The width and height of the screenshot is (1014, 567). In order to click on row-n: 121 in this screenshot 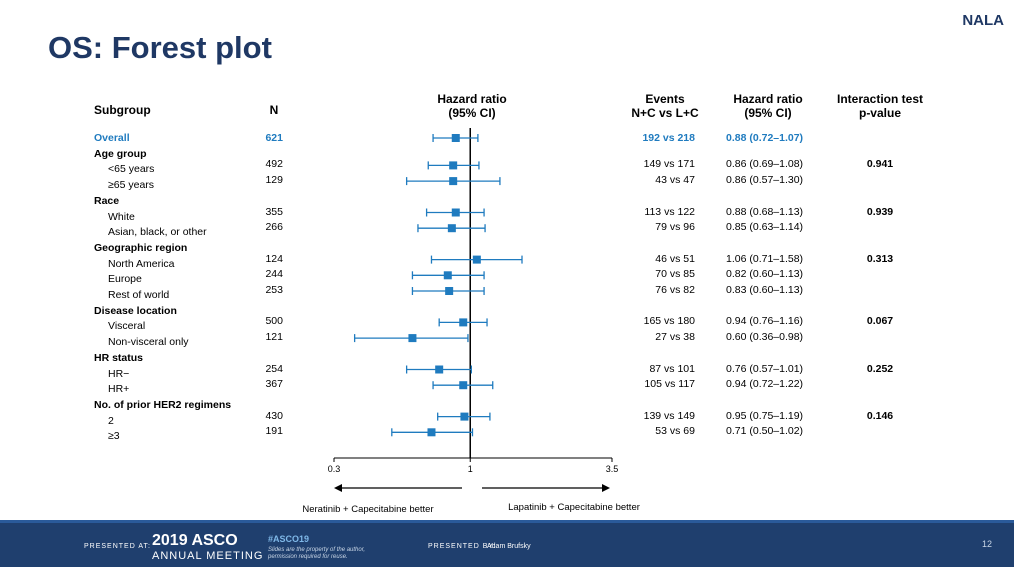, I will do `click(274, 337)`.